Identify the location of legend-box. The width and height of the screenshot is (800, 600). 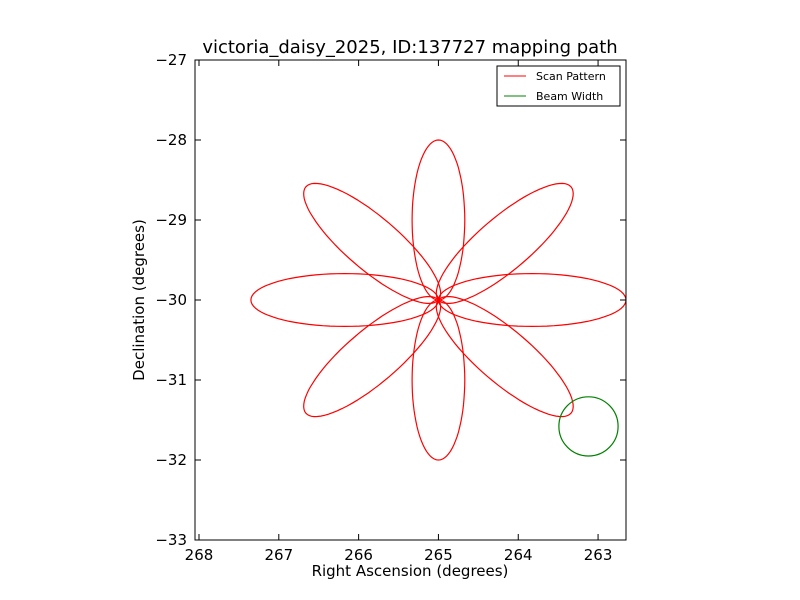
(558, 86).